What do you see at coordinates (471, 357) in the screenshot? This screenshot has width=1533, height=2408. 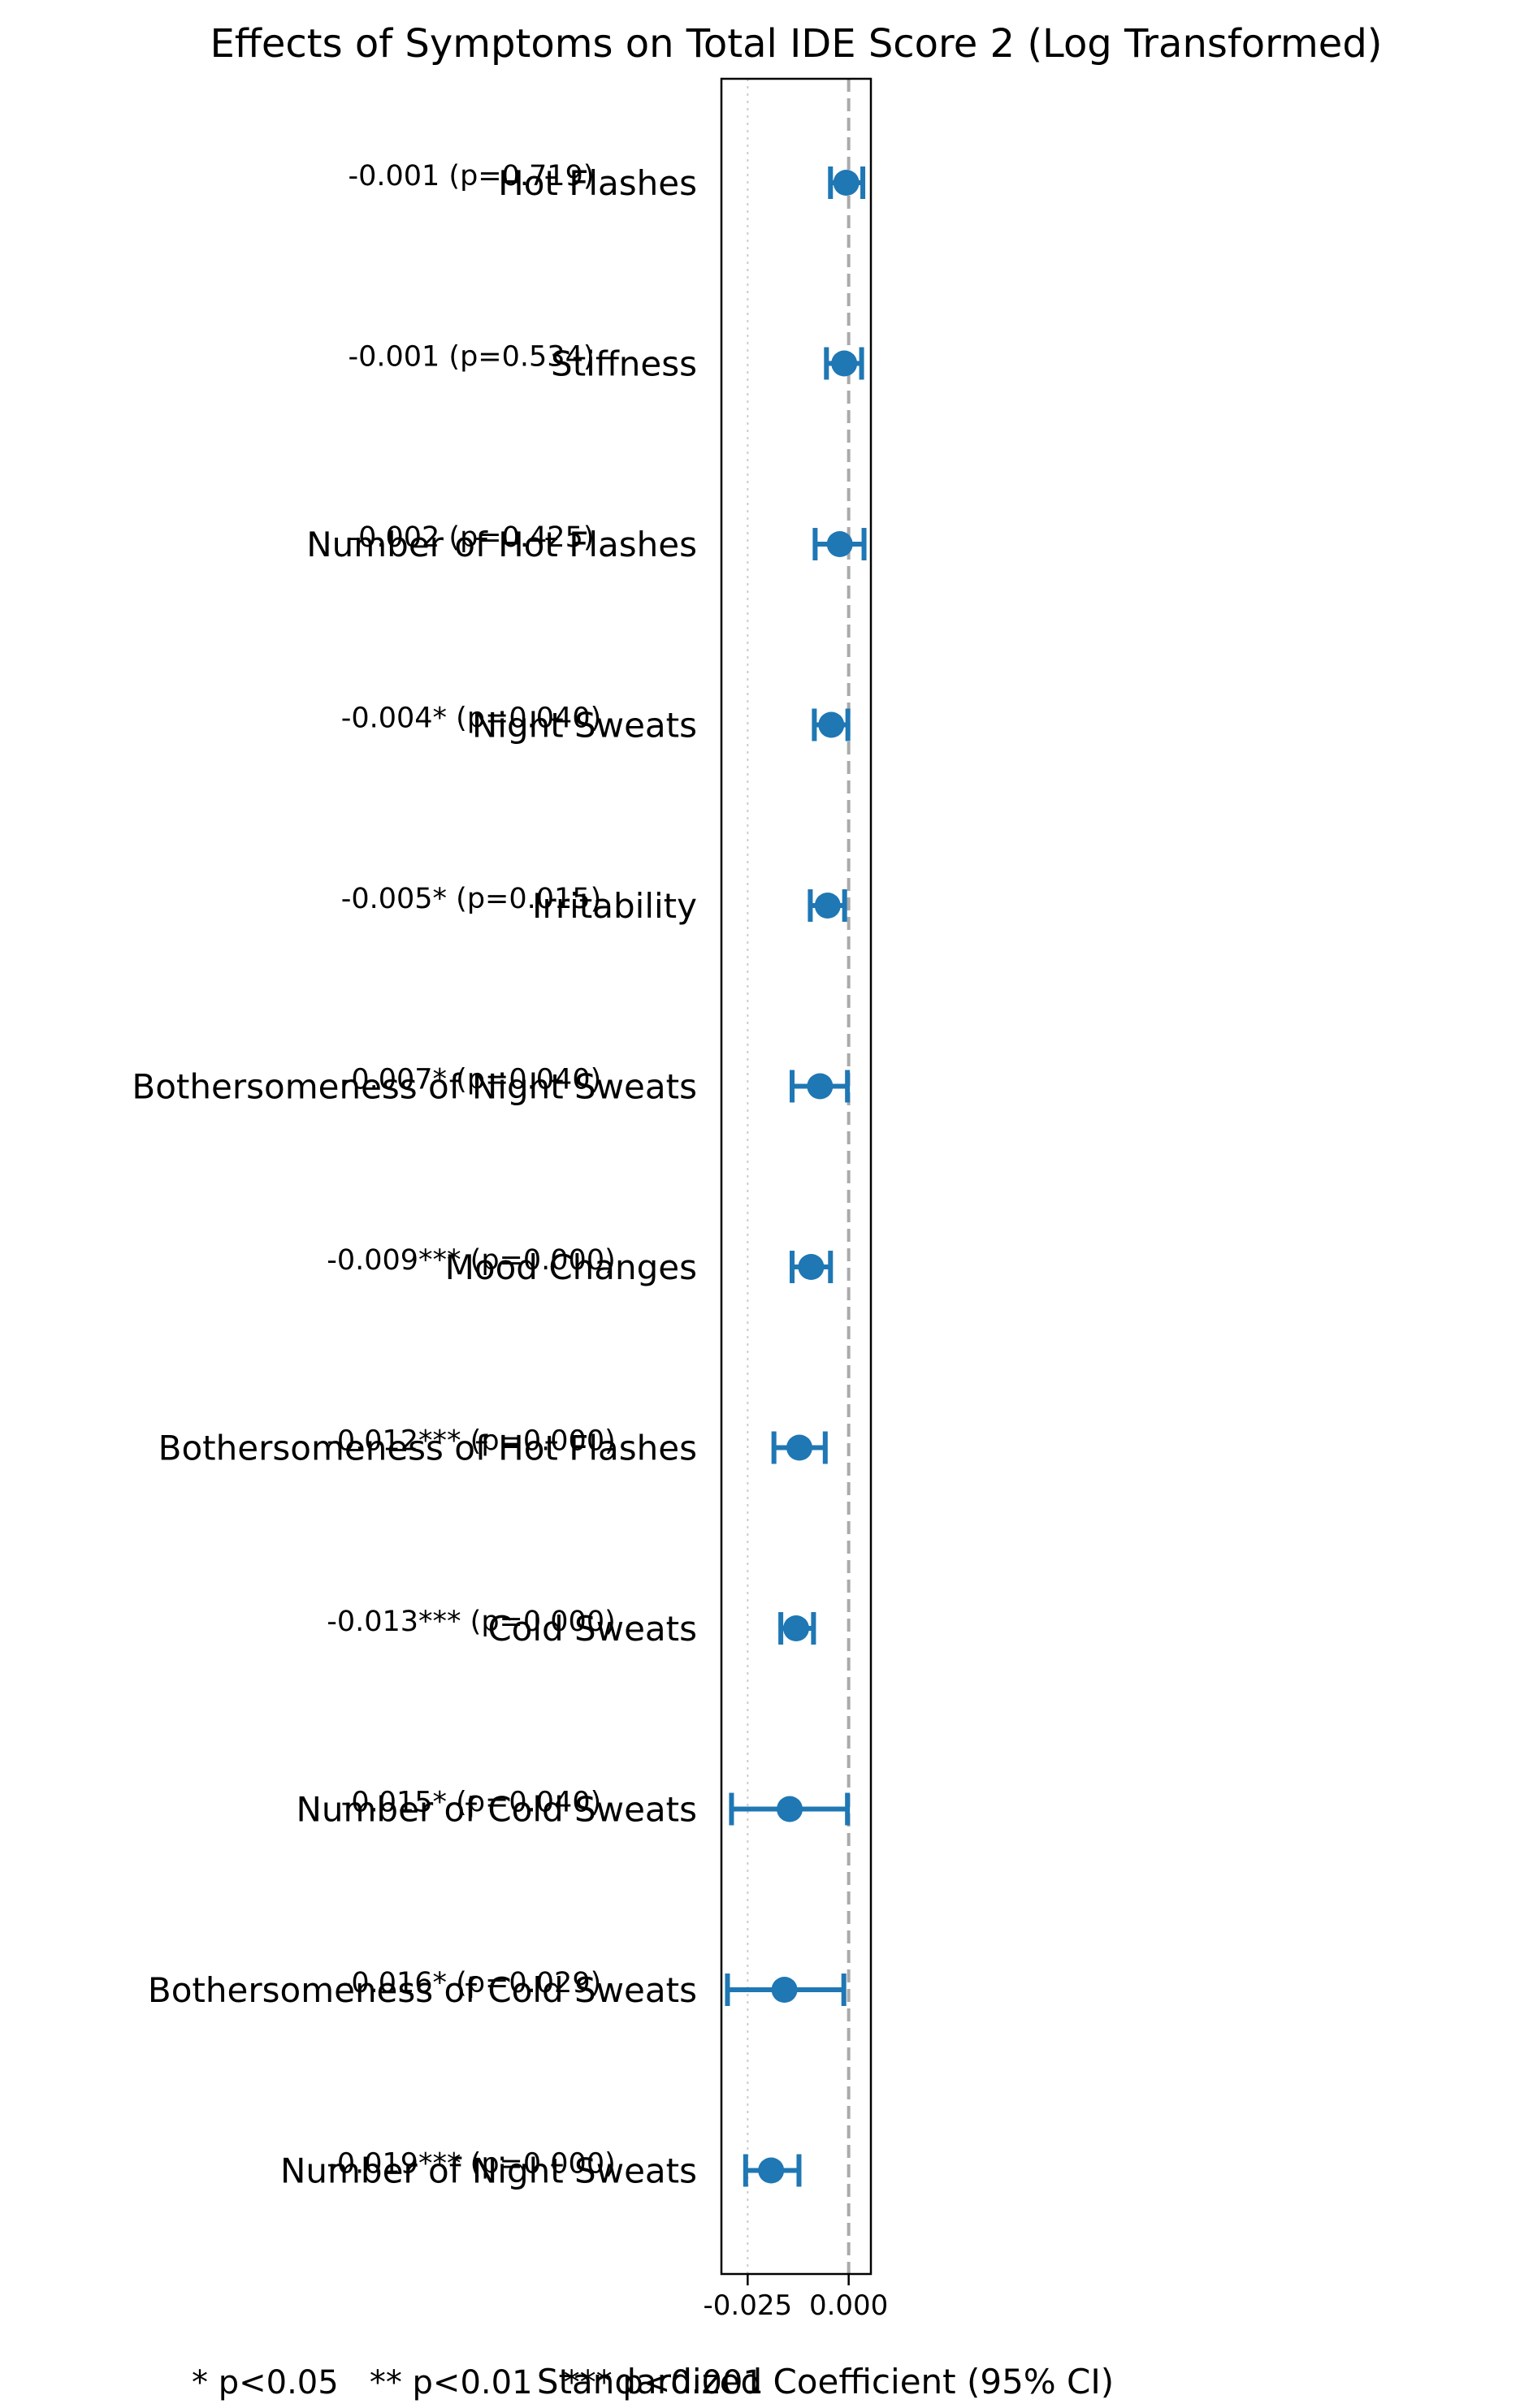 I see `row-annotation: -0.001 (p=0.534)` at bounding box center [471, 357].